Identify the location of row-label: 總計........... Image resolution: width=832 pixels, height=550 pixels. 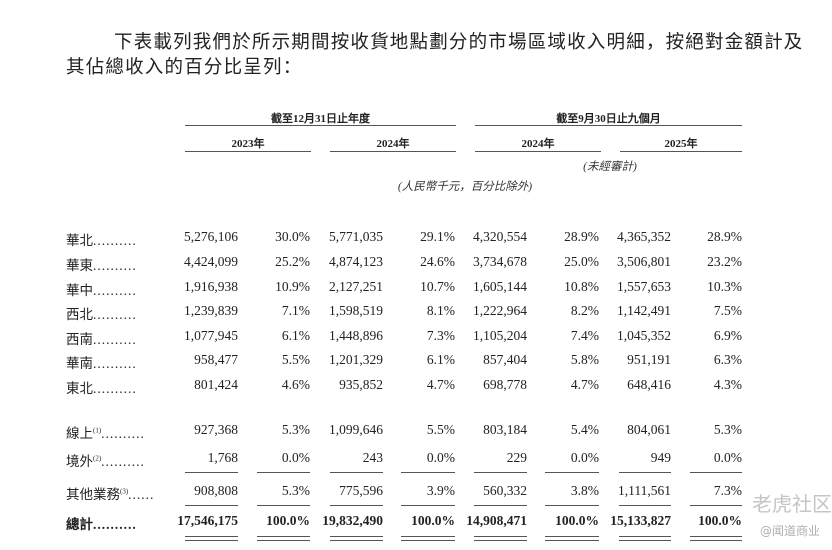
(101, 523).